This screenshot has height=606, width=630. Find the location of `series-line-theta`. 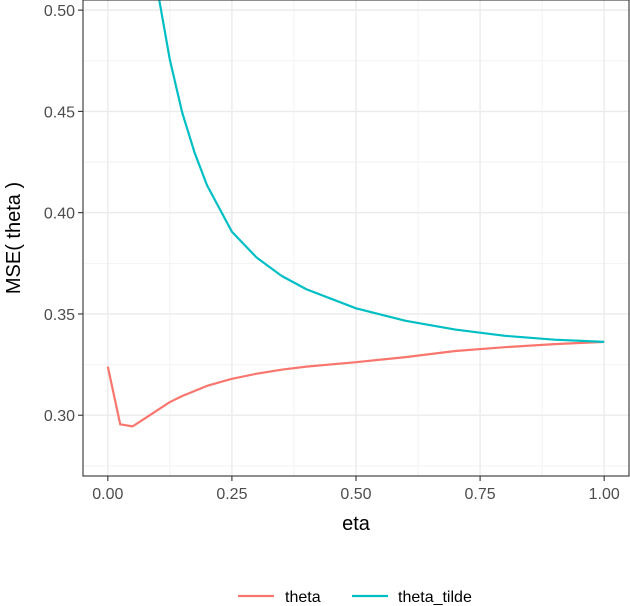

series-line-theta is located at coordinates (355, 384).